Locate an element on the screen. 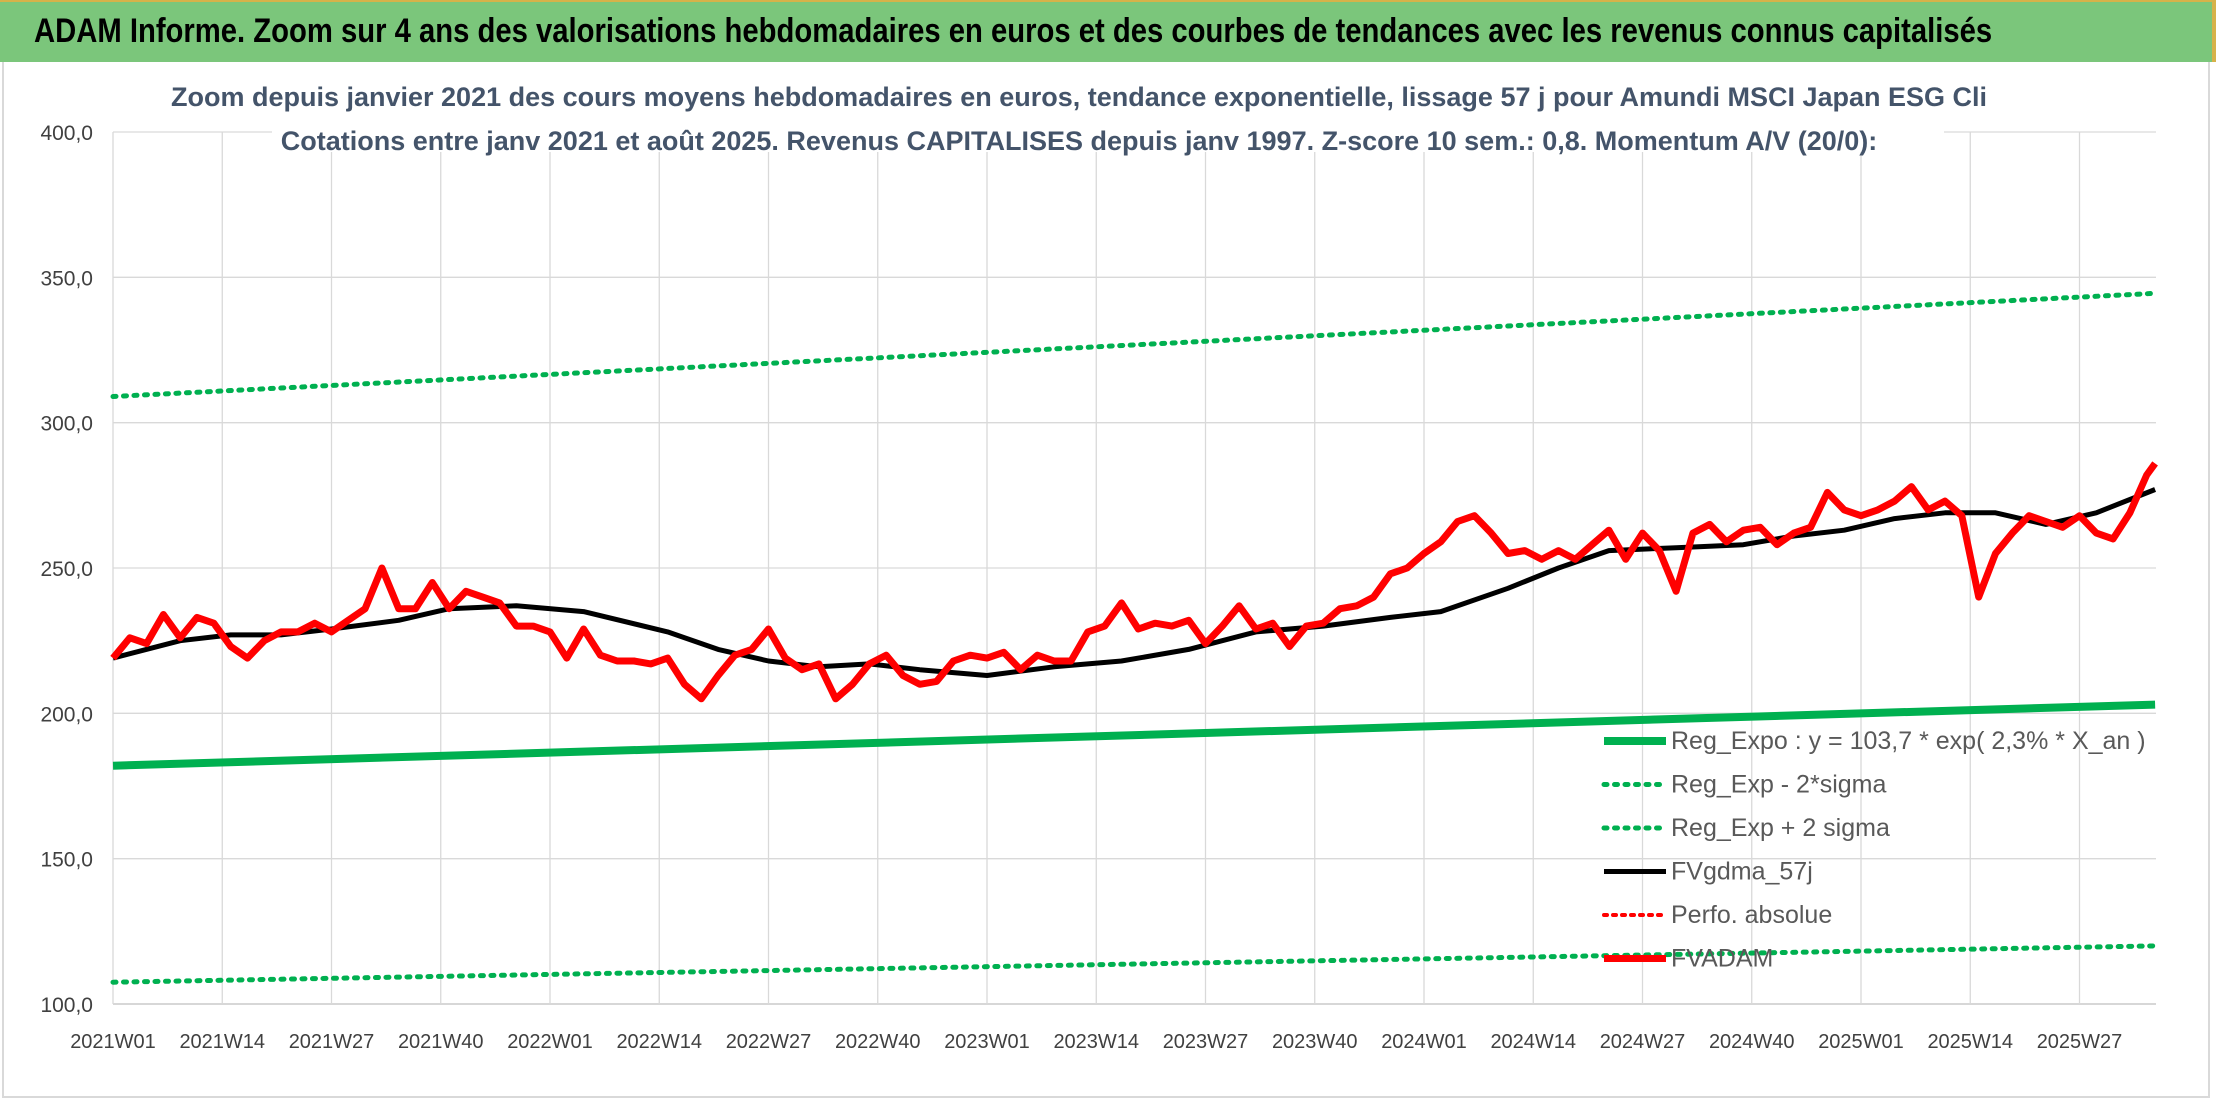 This screenshot has height=1102, width=2216. x-tick-label: 2023W27 is located at coordinates (1206, 1042).